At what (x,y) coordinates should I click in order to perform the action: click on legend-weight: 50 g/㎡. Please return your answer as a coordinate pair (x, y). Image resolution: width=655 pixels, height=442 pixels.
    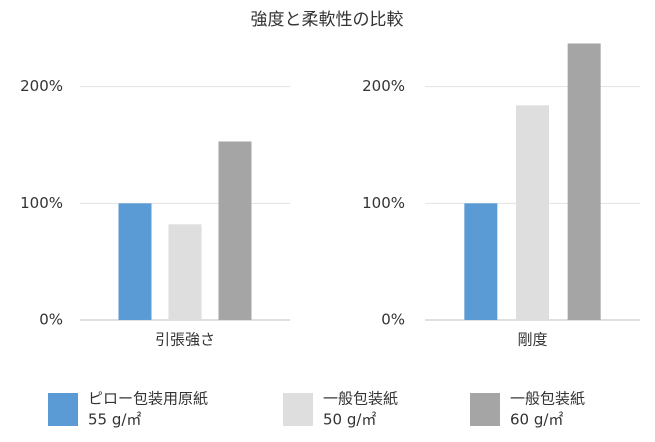
    Looking at the image, I should click on (349, 420).